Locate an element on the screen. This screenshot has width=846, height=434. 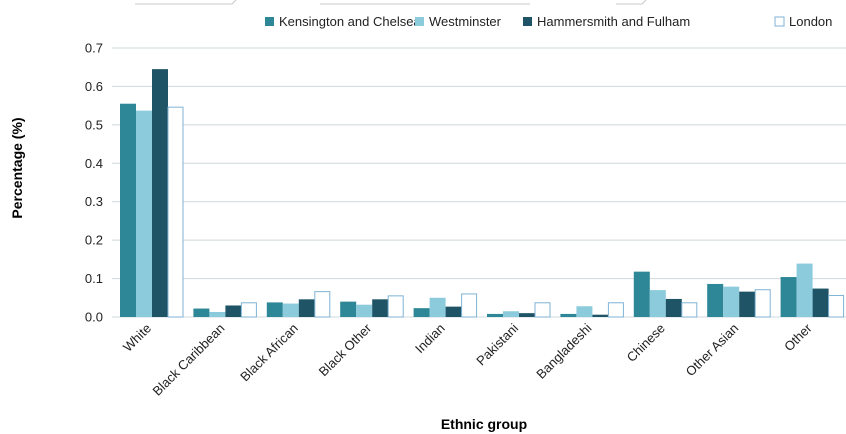
x-tick-label: Black Other is located at coordinates (345, 349).